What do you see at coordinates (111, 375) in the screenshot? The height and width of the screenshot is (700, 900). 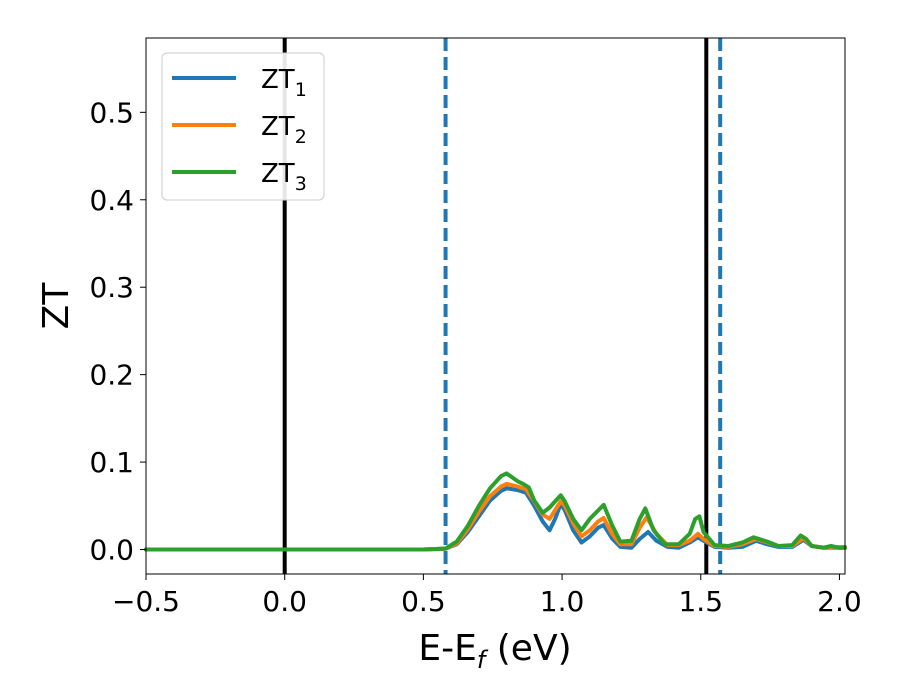 I see `y-tick-label: 0.2` at bounding box center [111, 375].